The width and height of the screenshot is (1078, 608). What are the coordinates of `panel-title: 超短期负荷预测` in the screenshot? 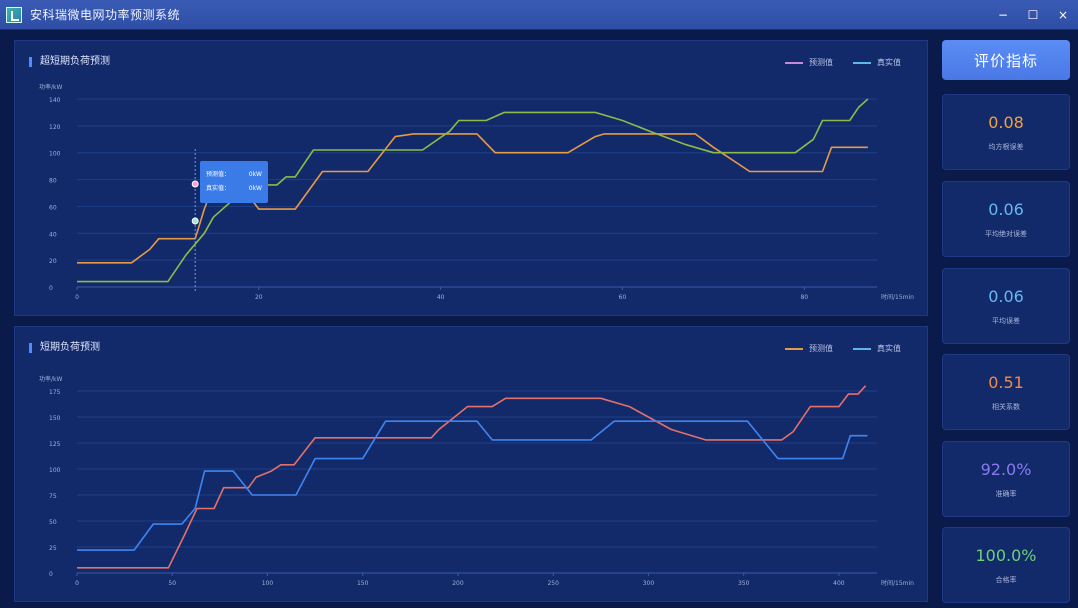 It's located at (69, 62).